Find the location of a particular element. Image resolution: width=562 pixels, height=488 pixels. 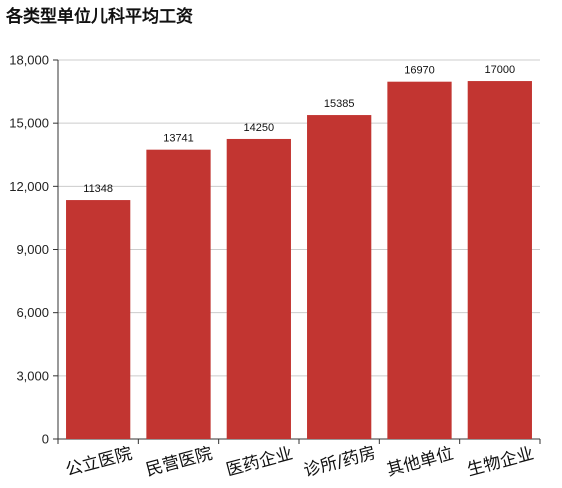

chart-title: 各类型单位儿科平均工资 is located at coordinates (99, 17).